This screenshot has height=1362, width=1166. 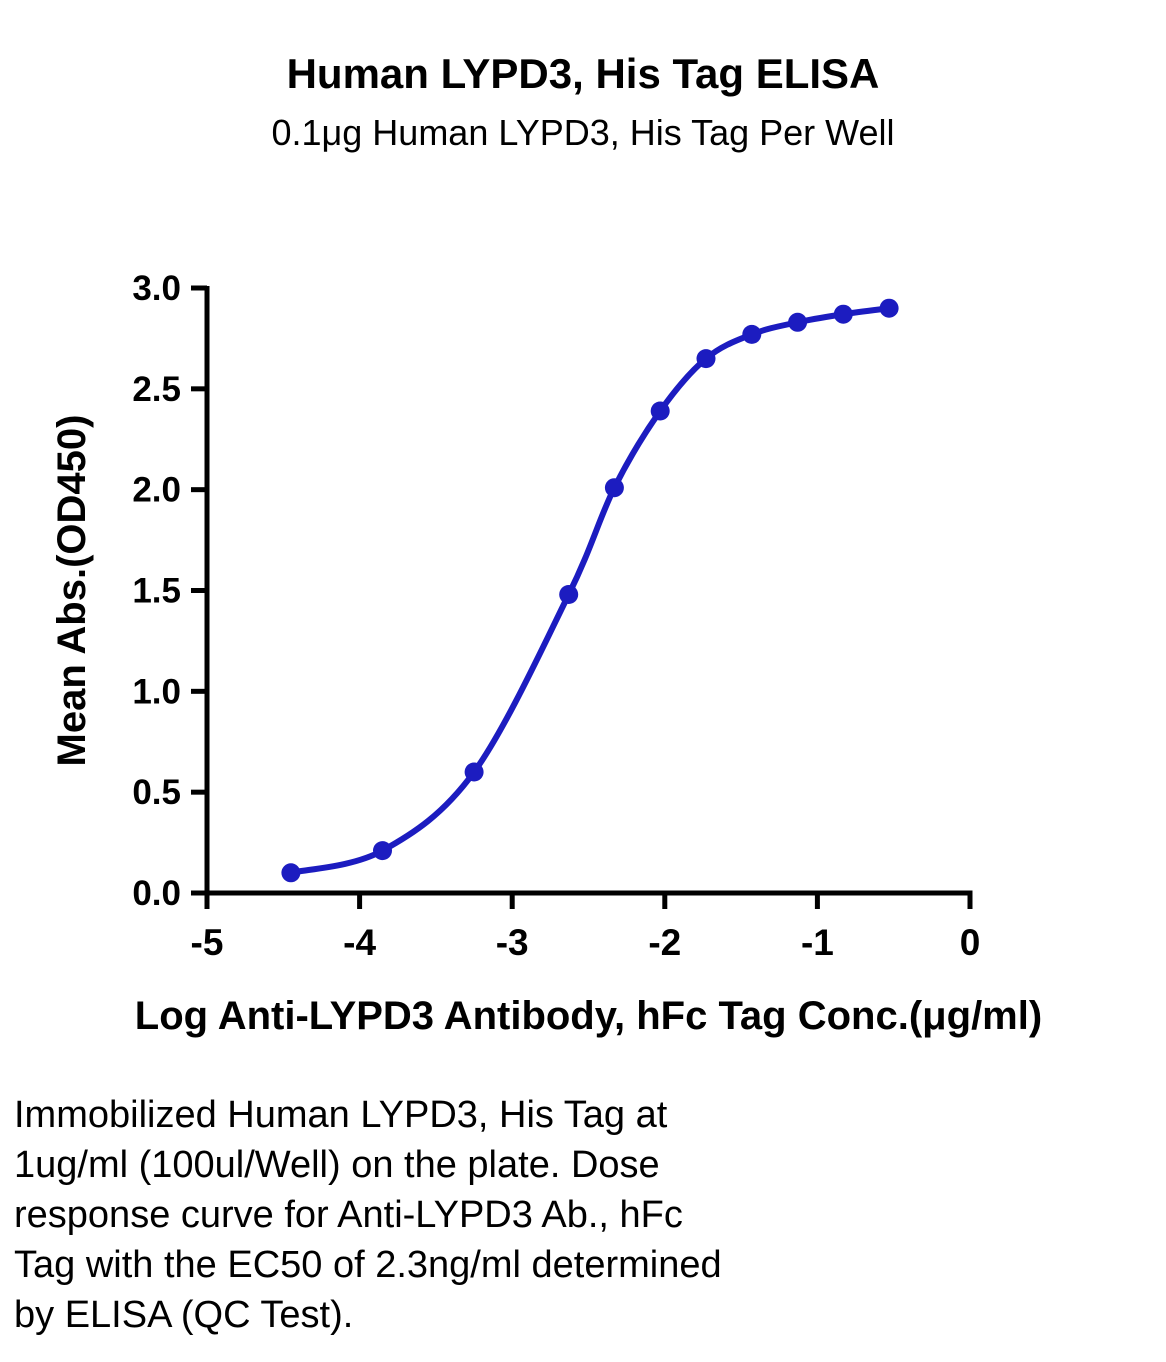 I want to click on x-tick-label: -2, so click(x=664, y=942).